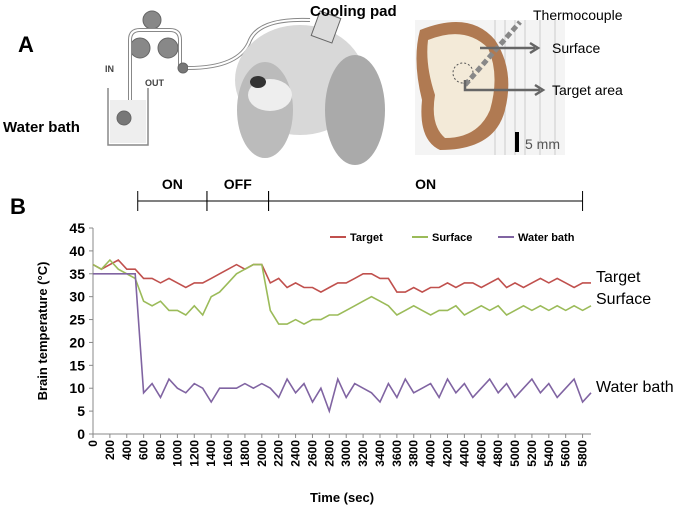 This screenshot has width=694, height=515. What do you see at coordinates (77, 274) in the screenshot?
I see `y-tick-label: 35` at bounding box center [77, 274].